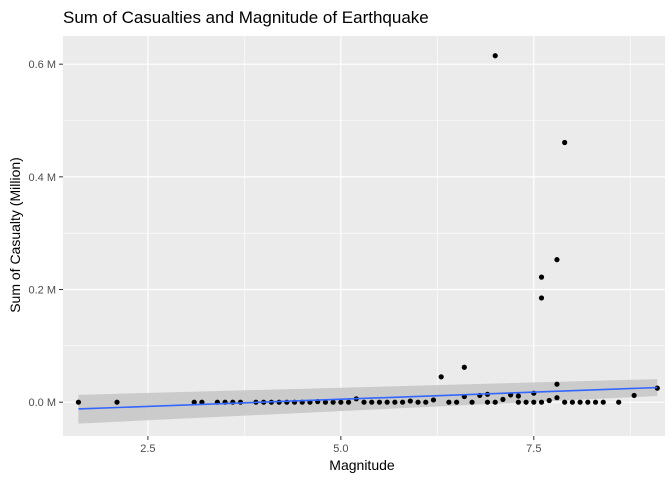 The height and width of the screenshot is (480, 672). I want to click on y-axis-title: Sum of Casualty (Million), so click(15, 235).